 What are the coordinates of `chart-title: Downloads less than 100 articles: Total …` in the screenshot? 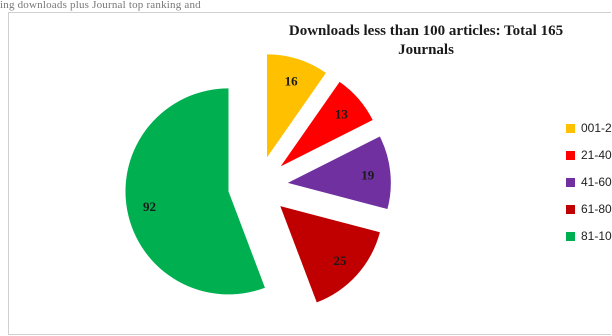 It's located at (426, 40).